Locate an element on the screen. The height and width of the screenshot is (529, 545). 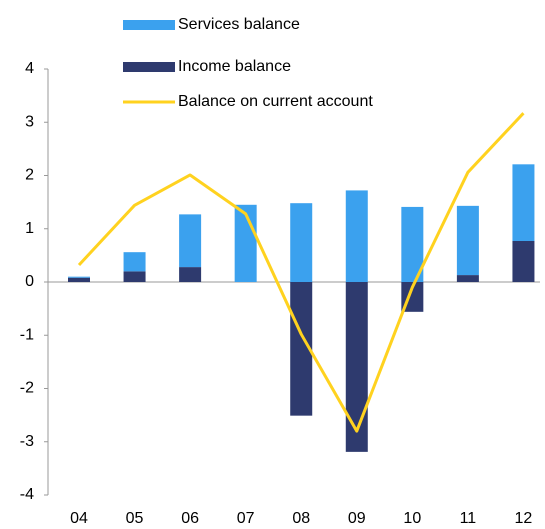
y-tick-label: 3 is located at coordinates (29, 121).